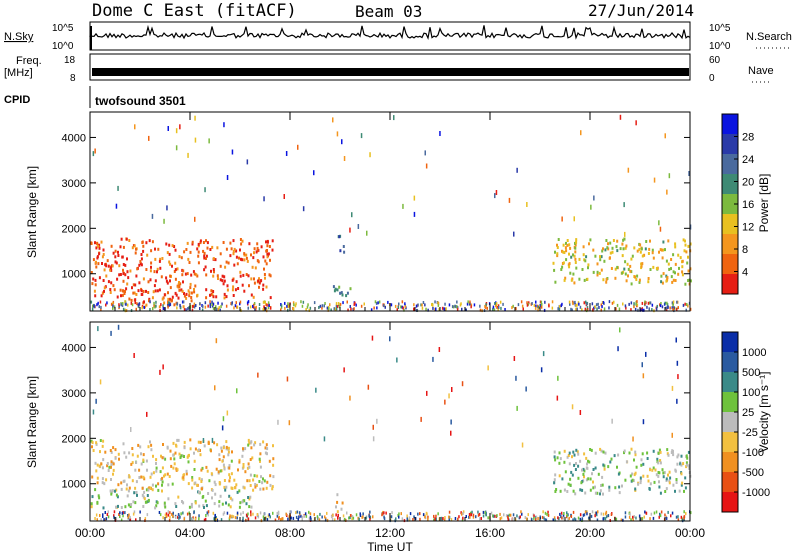  Describe the element at coordinates (390, 32) in the screenshot. I see `nsky-line` at that location.